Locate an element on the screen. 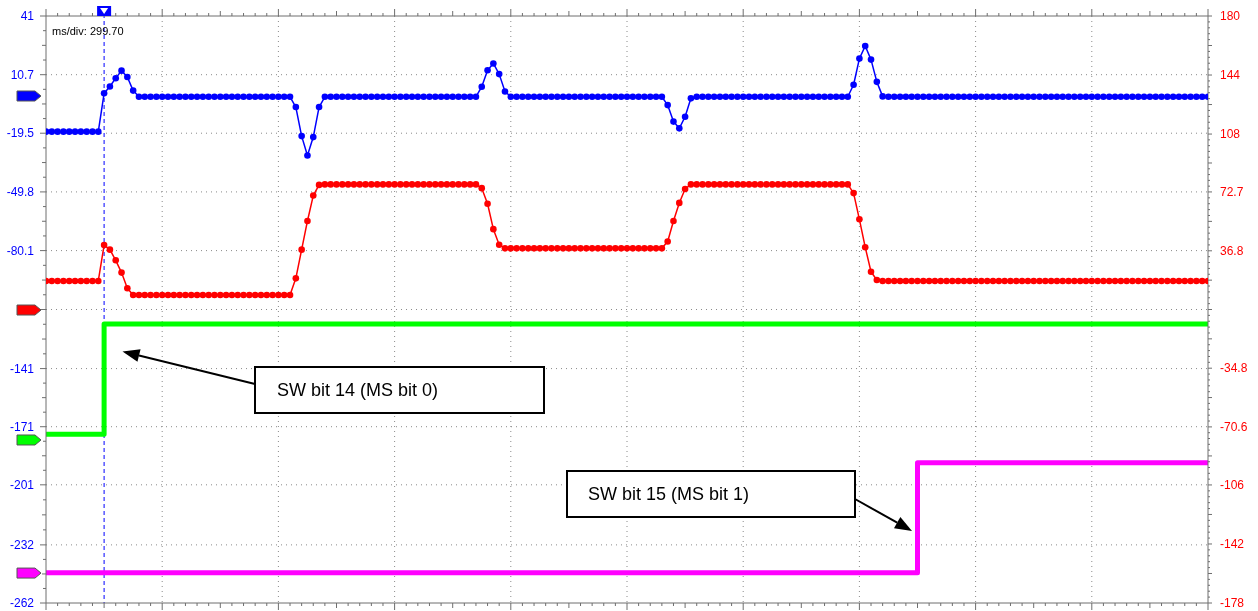  annotation: SW bit 14 (MS bit 0) is located at coordinates (358, 390).